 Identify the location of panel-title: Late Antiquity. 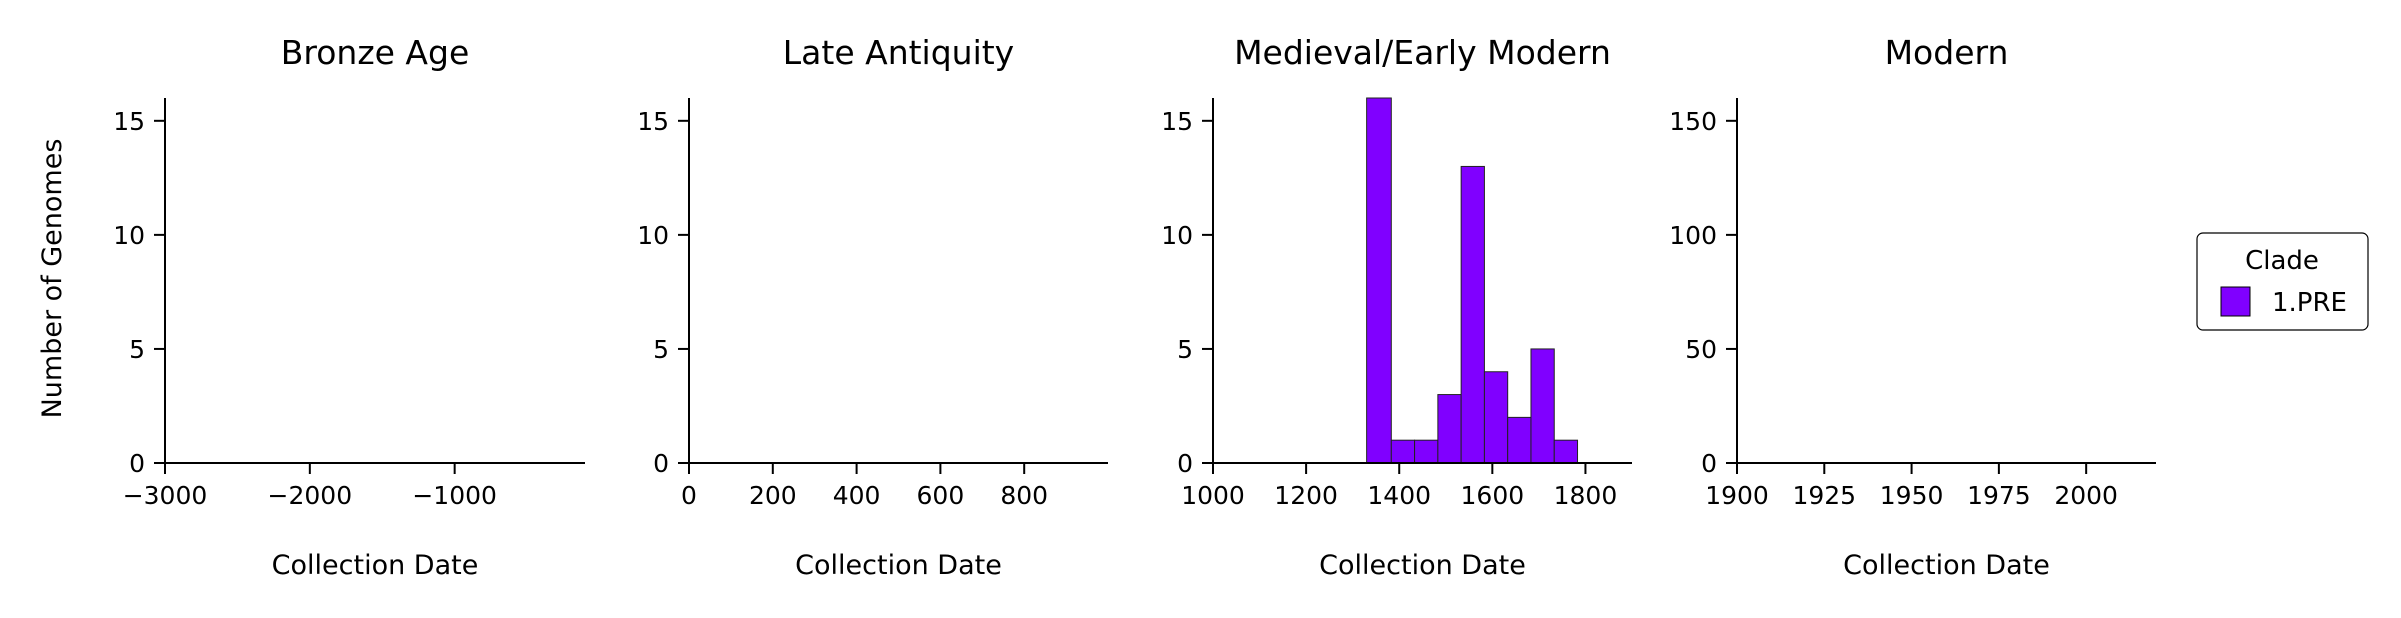
(898, 52).